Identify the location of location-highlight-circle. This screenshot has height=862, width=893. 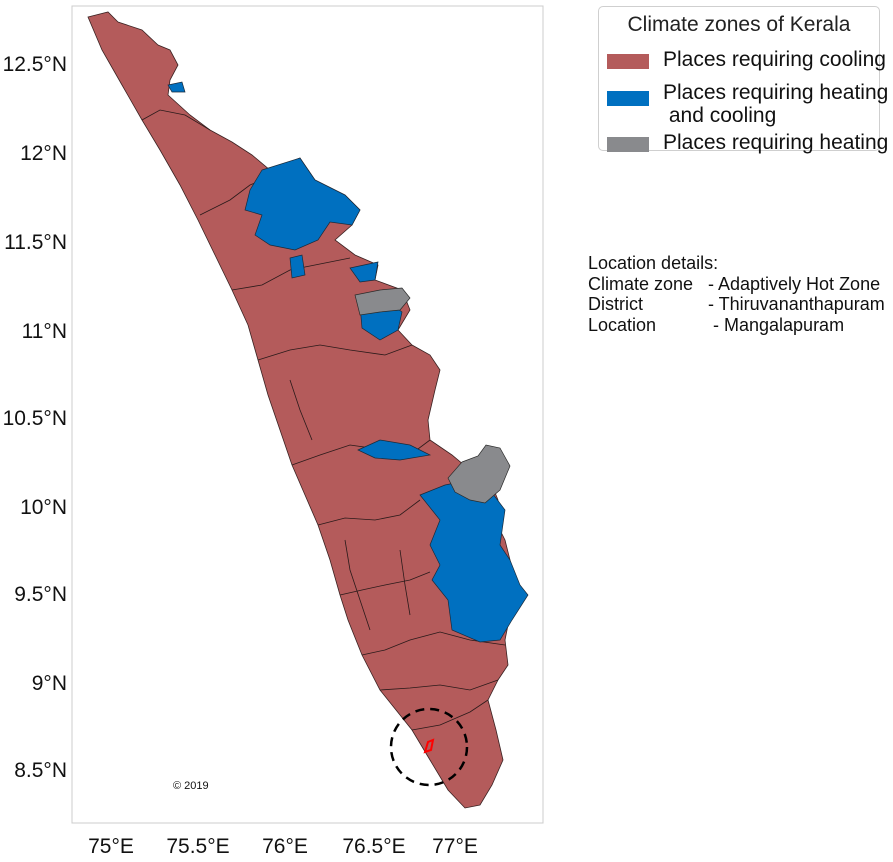
(429, 747).